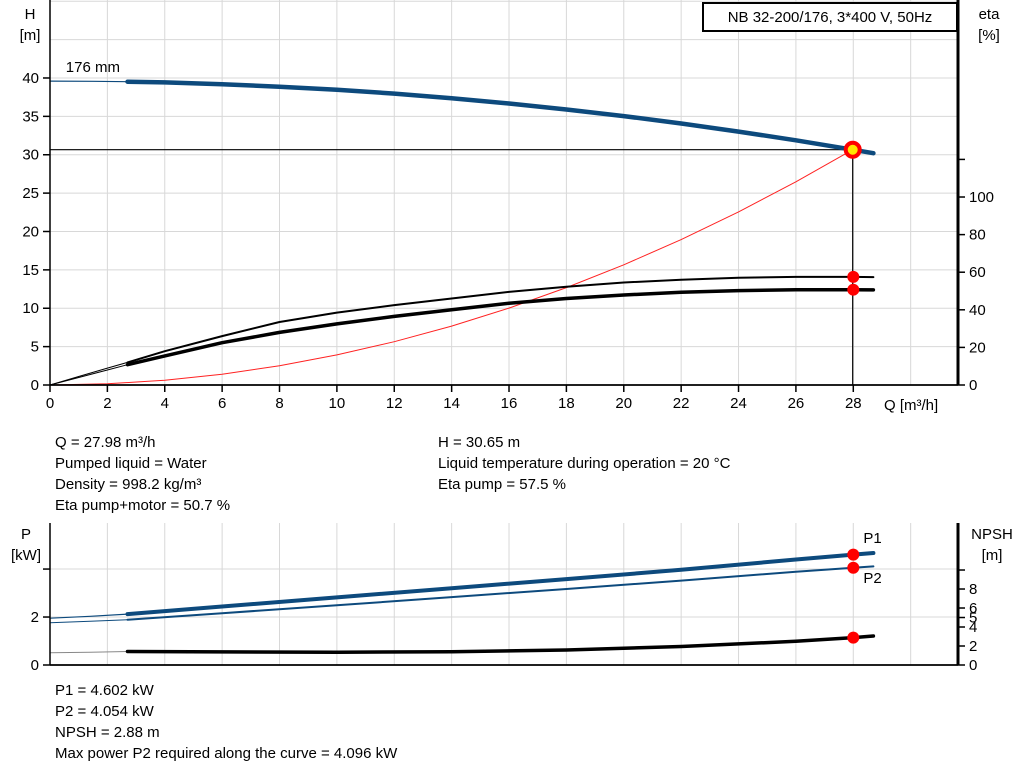  Describe the element at coordinates (35, 347) in the screenshot. I see `y-left-tick-label: 5` at that location.